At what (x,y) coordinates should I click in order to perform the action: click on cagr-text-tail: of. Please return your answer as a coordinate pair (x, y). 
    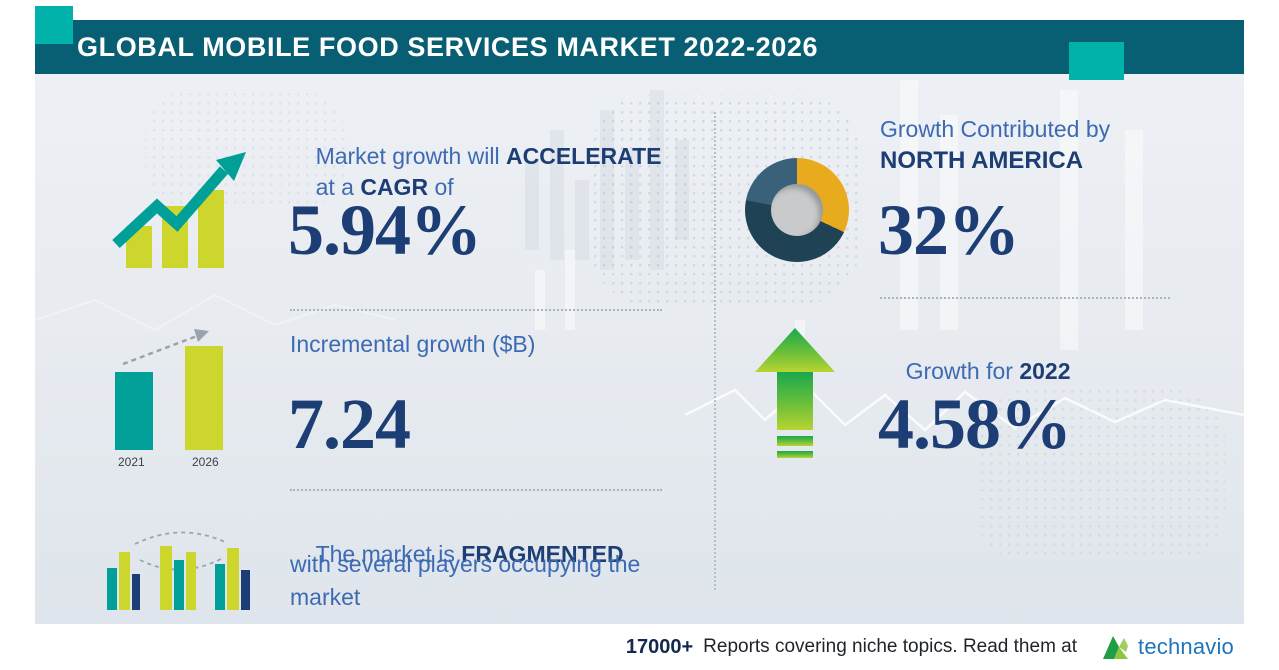
    Looking at the image, I should click on (441, 187).